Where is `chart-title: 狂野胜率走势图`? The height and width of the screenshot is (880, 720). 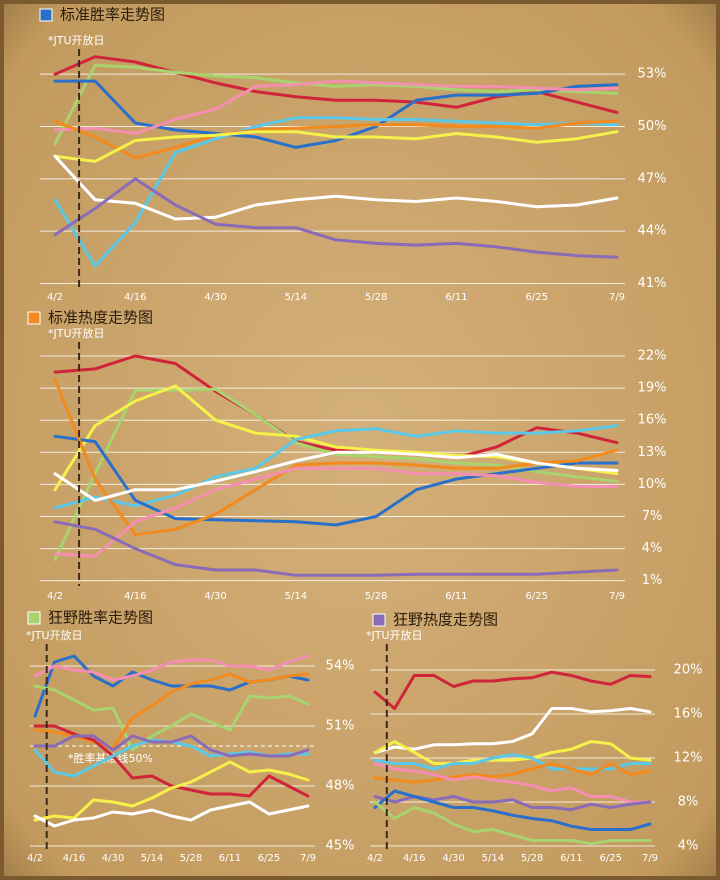 chart-title: 狂野胜率走势图 is located at coordinates (100, 618).